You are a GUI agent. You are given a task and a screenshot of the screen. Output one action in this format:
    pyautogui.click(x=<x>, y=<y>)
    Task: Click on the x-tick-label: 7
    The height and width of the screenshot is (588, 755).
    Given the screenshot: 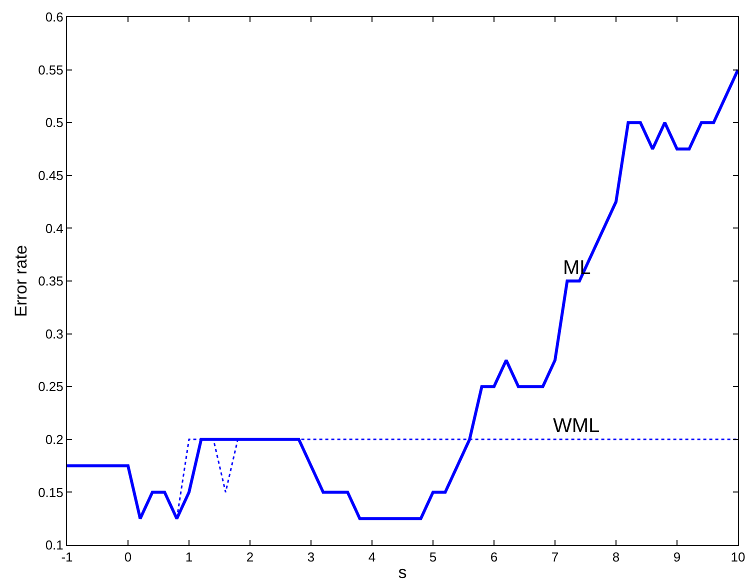 What is the action you would take?
    pyautogui.click(x=555, y=557)
    